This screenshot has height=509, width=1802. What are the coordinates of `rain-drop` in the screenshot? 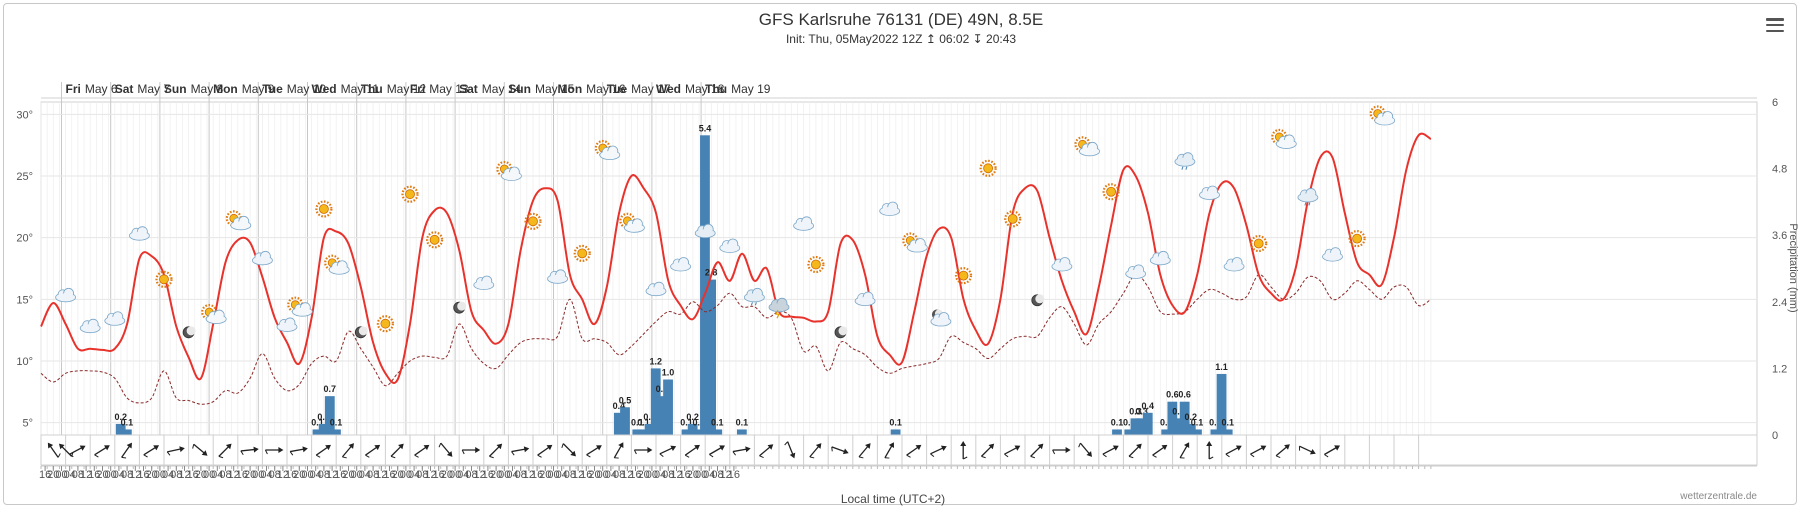 It's located at (1305, 204).